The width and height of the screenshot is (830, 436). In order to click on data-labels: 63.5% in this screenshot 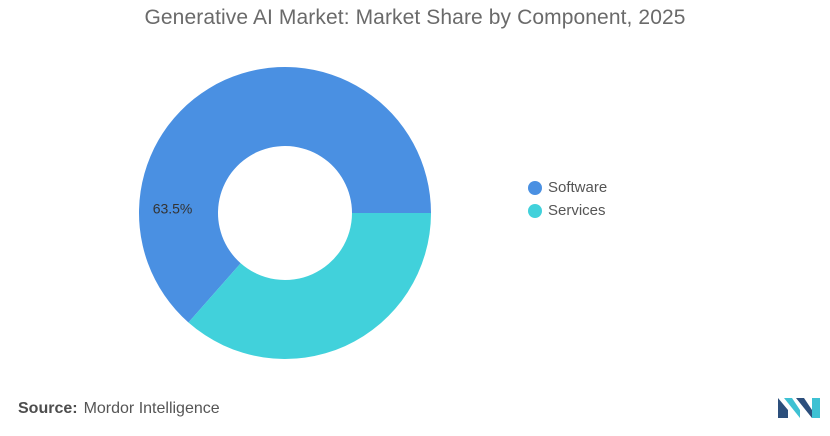, I will do `click(173, 208)`.